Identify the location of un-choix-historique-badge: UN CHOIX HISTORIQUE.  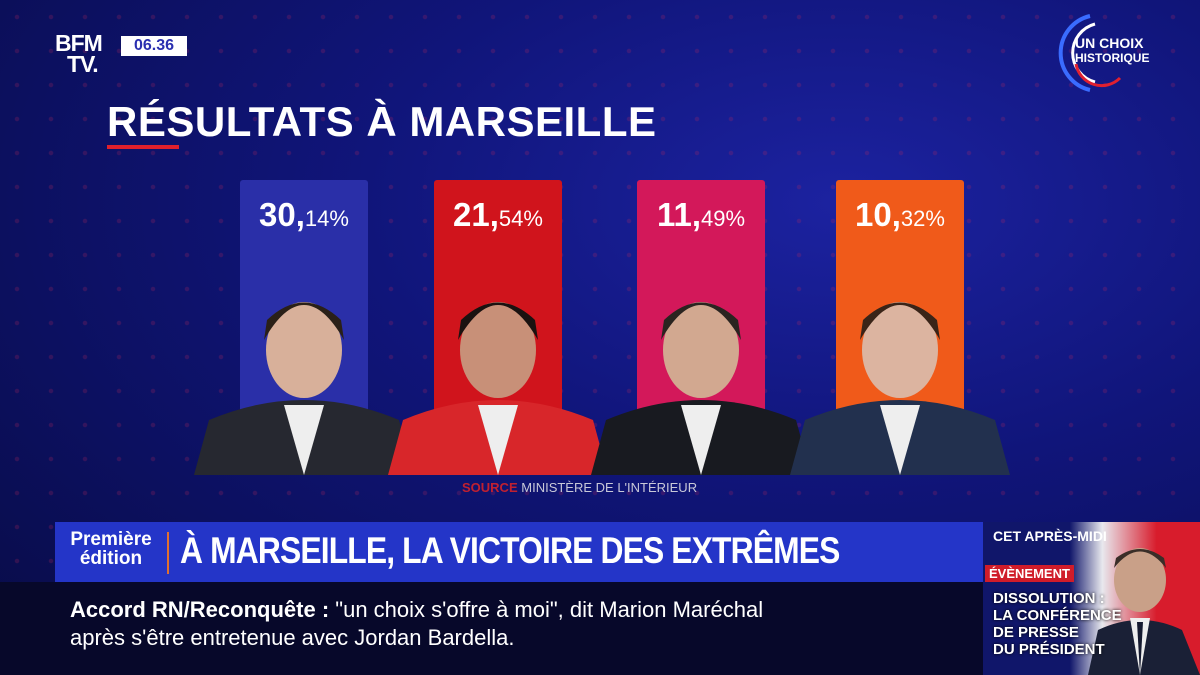
(1110, 52).